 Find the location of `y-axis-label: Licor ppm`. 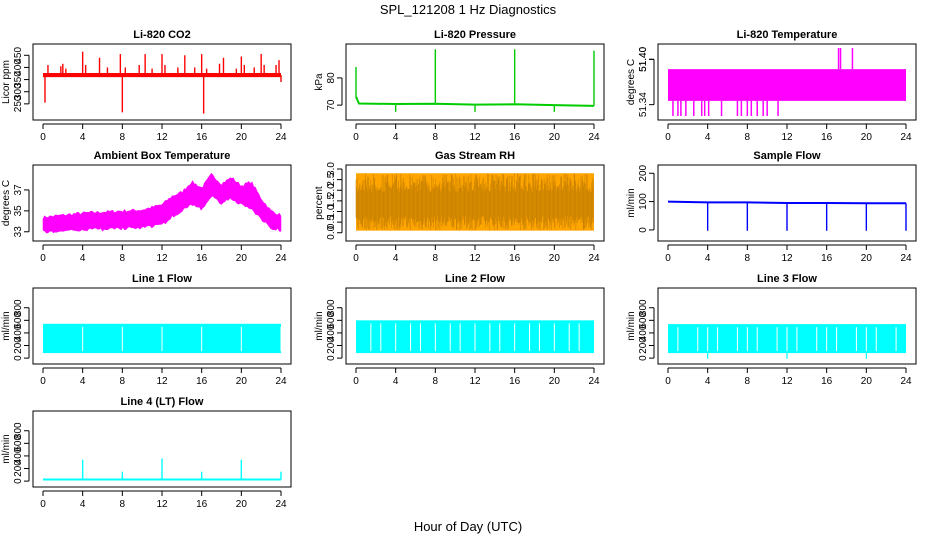

y-axis-label: Licor ppm is located at coordinates (6, 82).